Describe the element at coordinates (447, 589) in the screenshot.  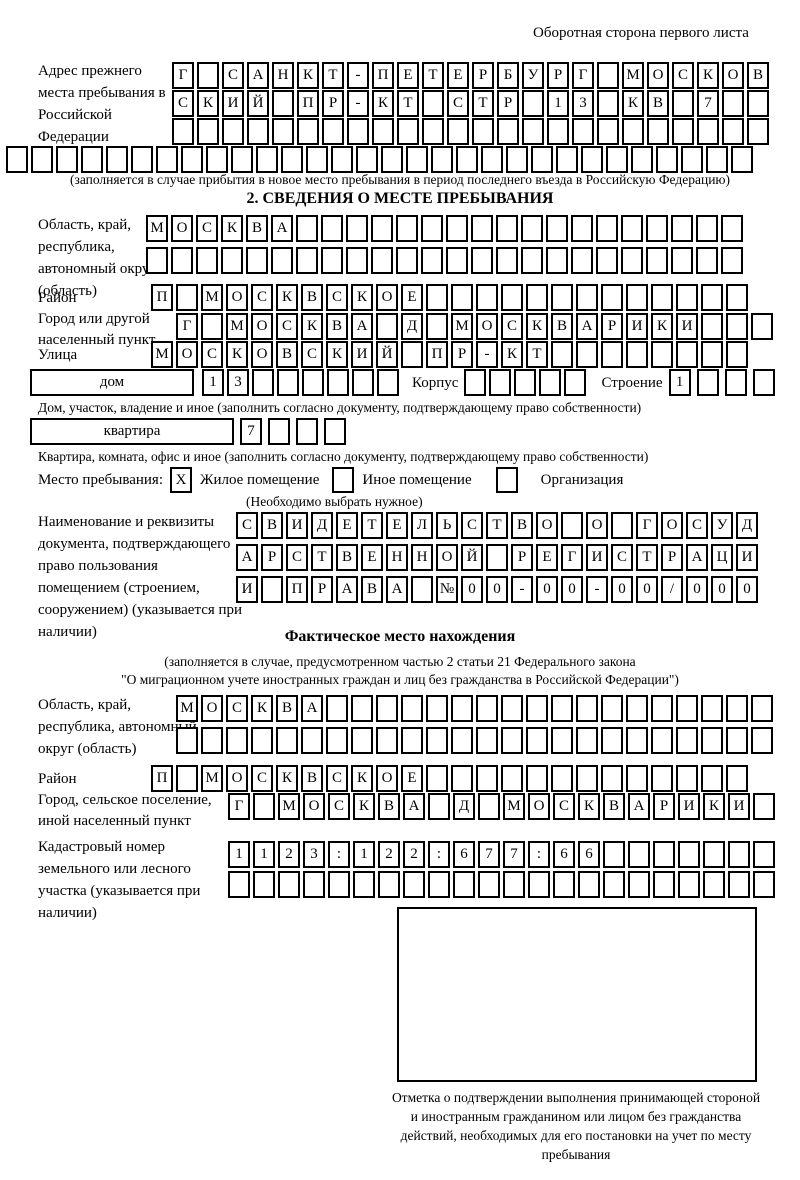
I see `char-cell: №` at that location.